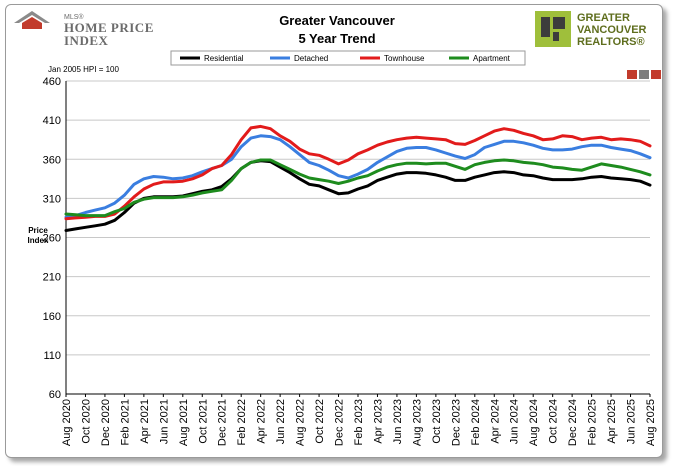  What do you see at coordinates (340, 422) in the screenshot?
I see `x-tick-label: Dec 2022` at bounding box center [340, 422].